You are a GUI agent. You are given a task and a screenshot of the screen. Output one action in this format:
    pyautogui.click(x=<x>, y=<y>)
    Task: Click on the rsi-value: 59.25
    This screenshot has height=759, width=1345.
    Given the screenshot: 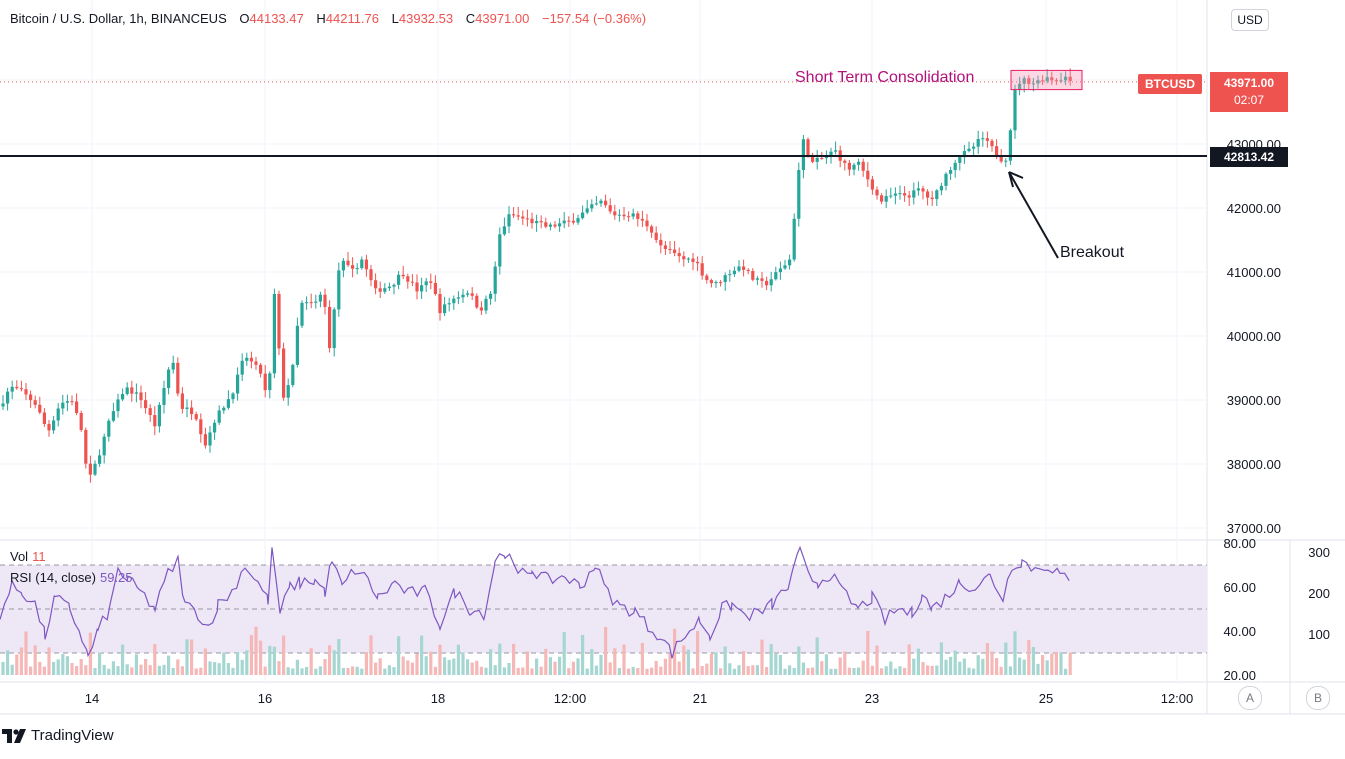 What is the action you would take?
    pyautogui.click(x=116, y=577)
    